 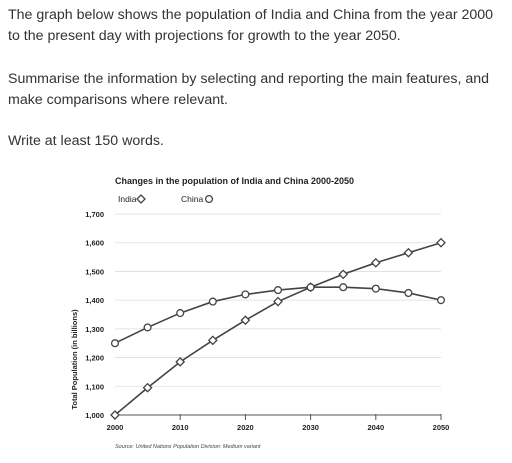 I want to click on y-axis-label: Total Population (in billions), so click(x=74, y=359).